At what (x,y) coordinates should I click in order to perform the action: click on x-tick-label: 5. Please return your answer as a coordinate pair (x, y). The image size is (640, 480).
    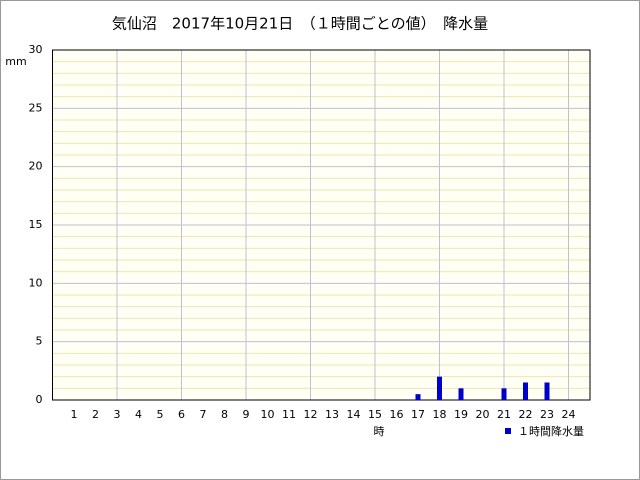
    Looking at the image, I should click on (160, 414).